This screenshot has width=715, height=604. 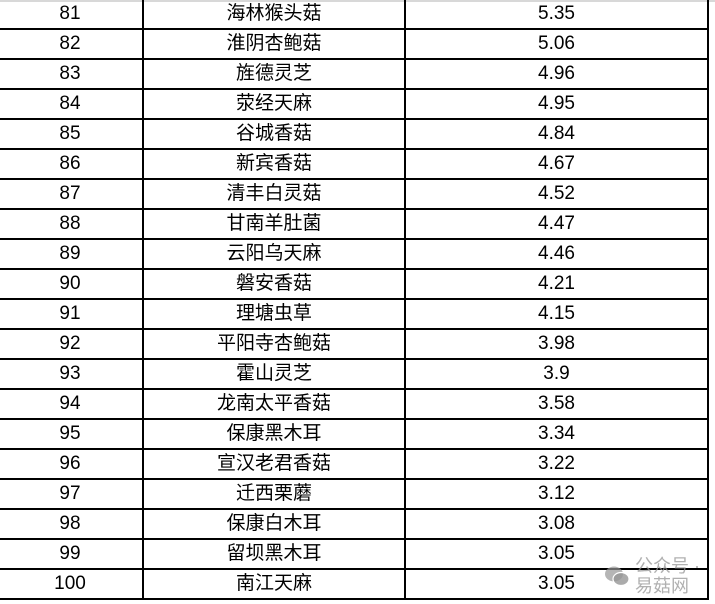 I want to click on table-row: 100 南江天麻 3.05, so click(x=354, y=584).